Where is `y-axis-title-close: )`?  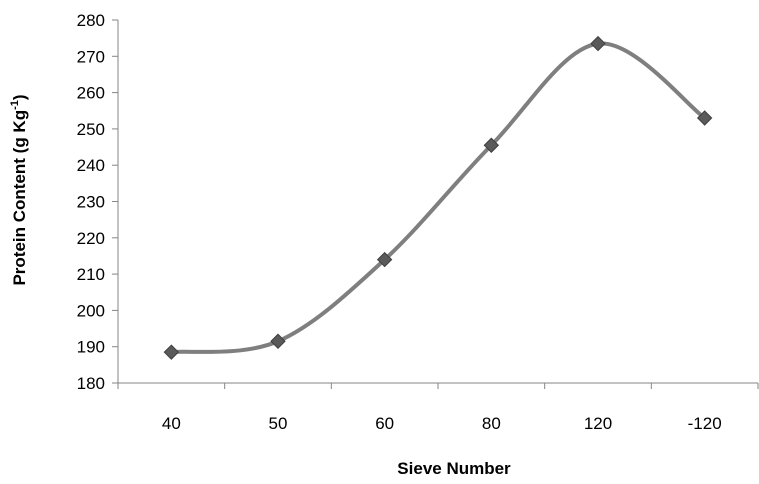 y-axis-title-close: ) is located at coordinates (19, 97).